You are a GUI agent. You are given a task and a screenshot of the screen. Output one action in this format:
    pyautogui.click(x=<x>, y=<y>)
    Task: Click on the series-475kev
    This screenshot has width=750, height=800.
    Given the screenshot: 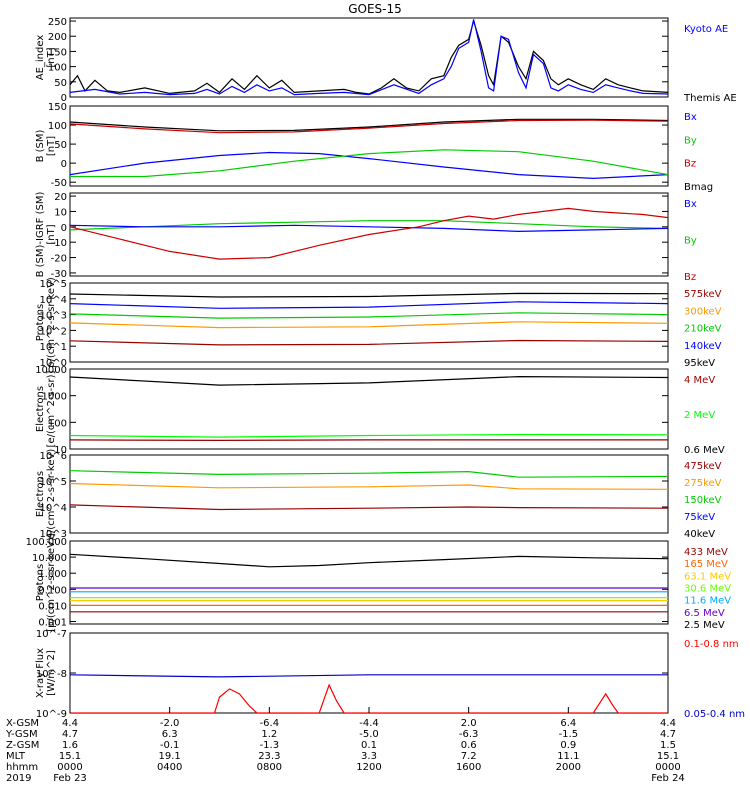 What is the action you would take?
    pyautogui.click(x=369, y=507)
    